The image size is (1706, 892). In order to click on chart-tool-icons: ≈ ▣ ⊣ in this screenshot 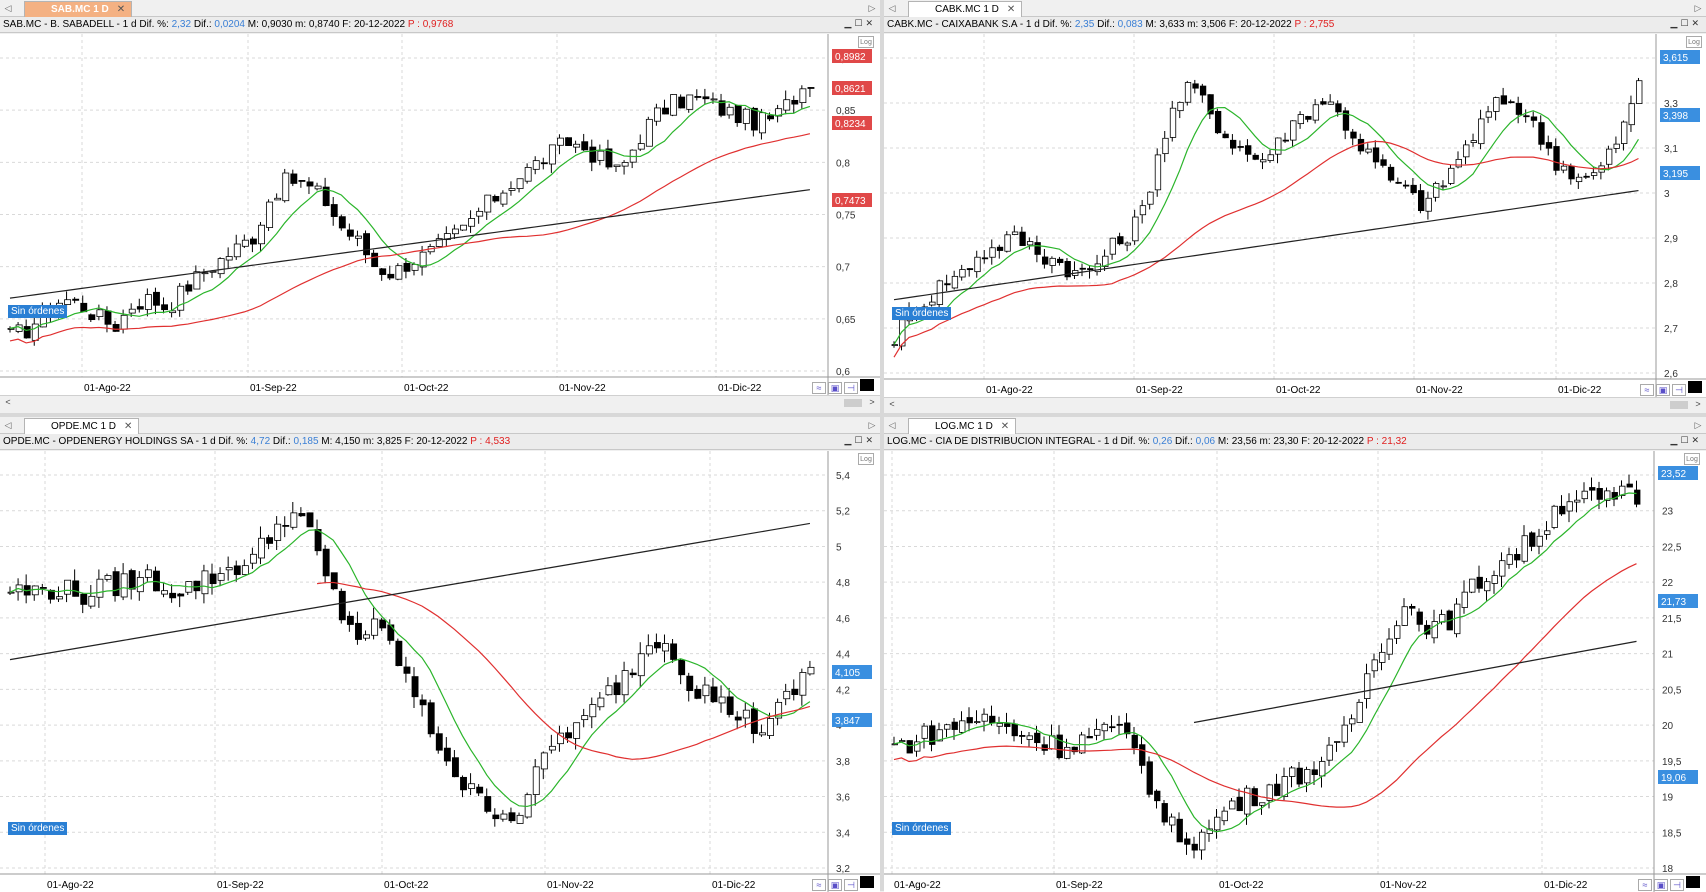, I will do `click(1668, 883)`.